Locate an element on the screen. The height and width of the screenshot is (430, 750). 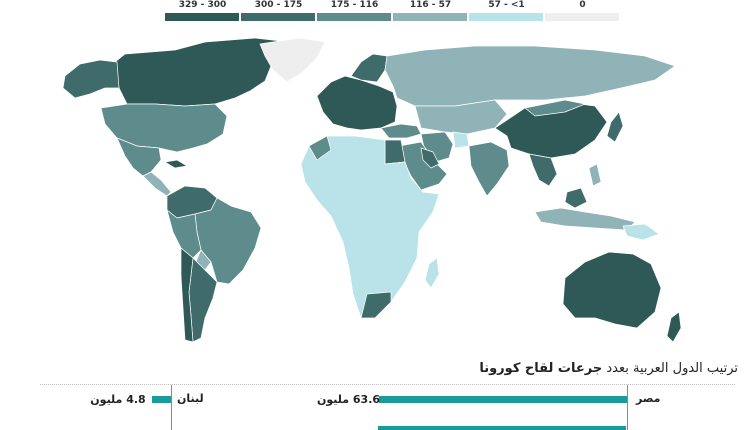
region-southeast-asia is located at coordinates (543, 170).